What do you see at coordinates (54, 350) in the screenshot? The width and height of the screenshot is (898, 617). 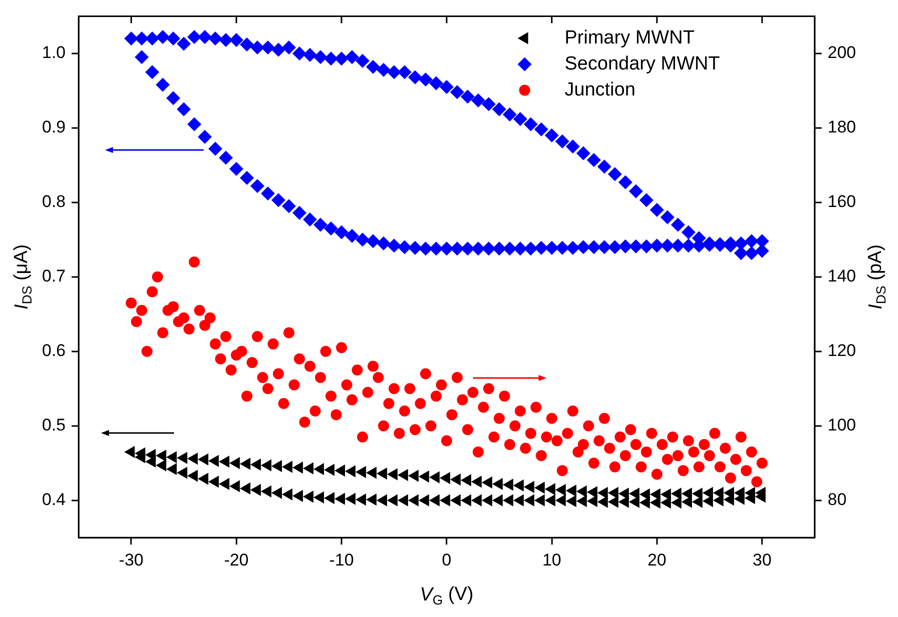 I see `y-tick-label: 0.6` at bounding box center [54, 350].